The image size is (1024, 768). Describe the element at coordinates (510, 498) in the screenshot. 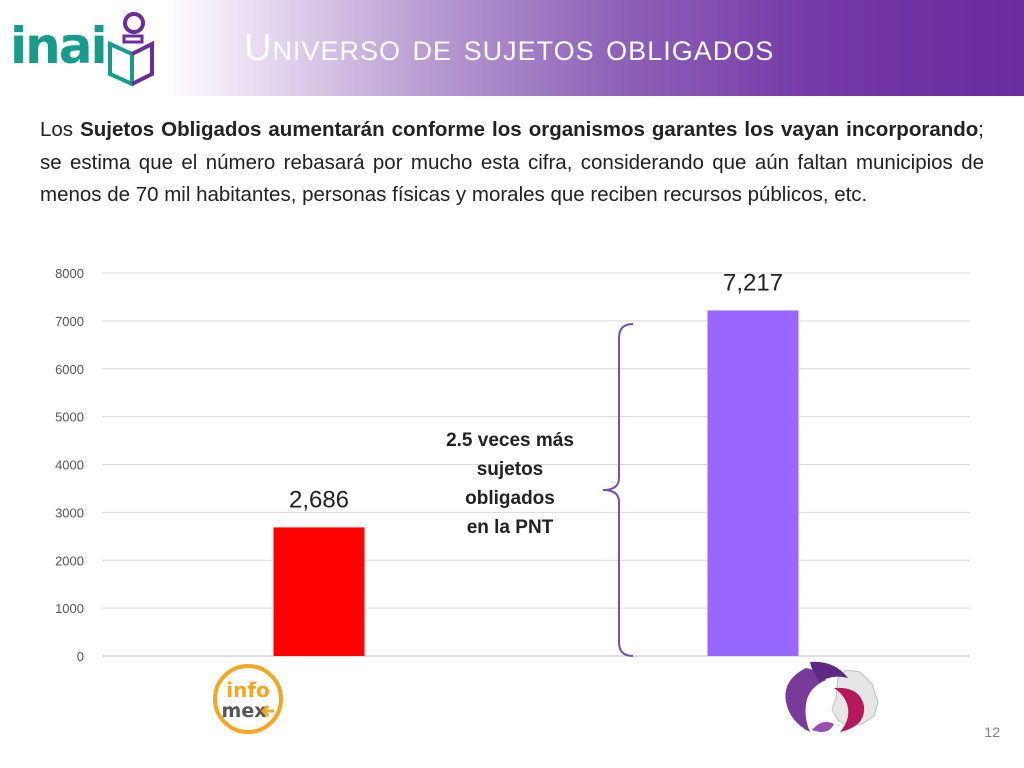

I see `annotation-line: obligados` at that location.